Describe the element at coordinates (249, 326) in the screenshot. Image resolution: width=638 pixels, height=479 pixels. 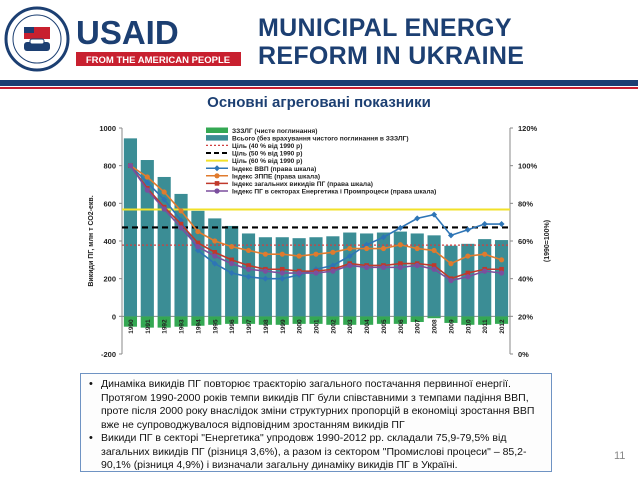
I see `x-tick-label: 1997` at that location.